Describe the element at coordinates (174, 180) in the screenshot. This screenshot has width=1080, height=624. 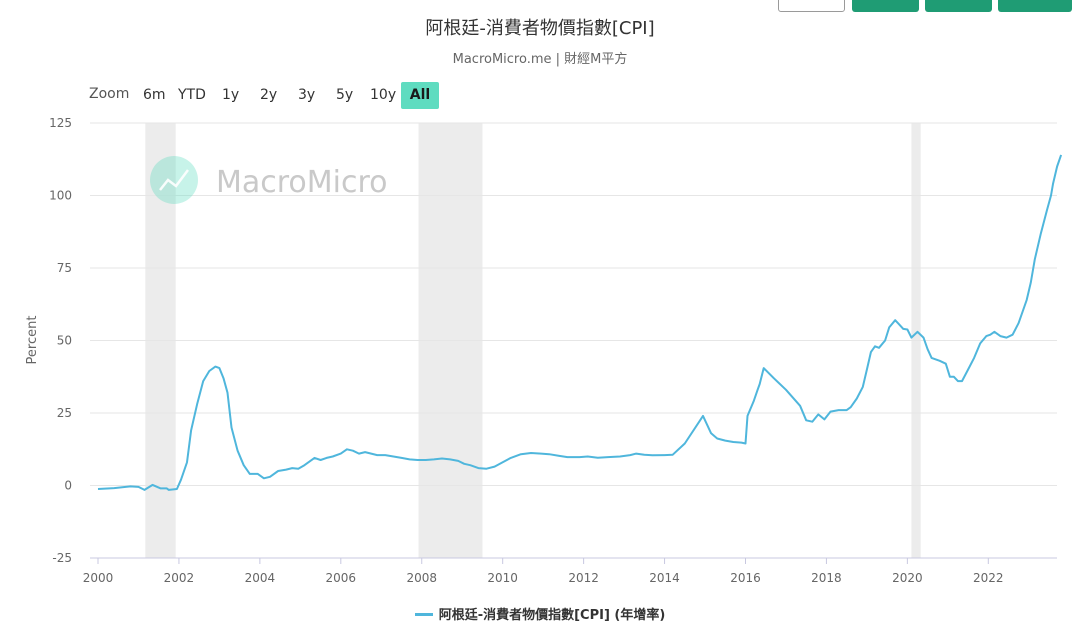
I see `watermark-logo-icon` at that location.